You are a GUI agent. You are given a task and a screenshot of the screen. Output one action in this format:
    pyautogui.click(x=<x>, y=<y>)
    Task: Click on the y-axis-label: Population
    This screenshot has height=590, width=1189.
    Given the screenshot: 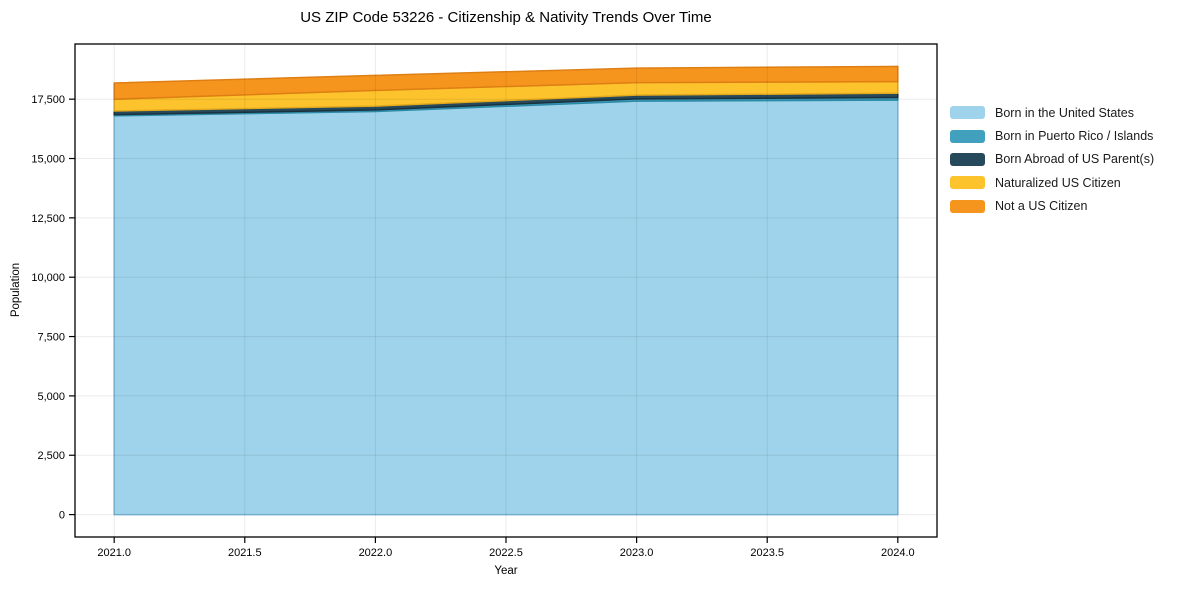 What is the action you would take?
    pyautogui.click(x=16, y=290)
    